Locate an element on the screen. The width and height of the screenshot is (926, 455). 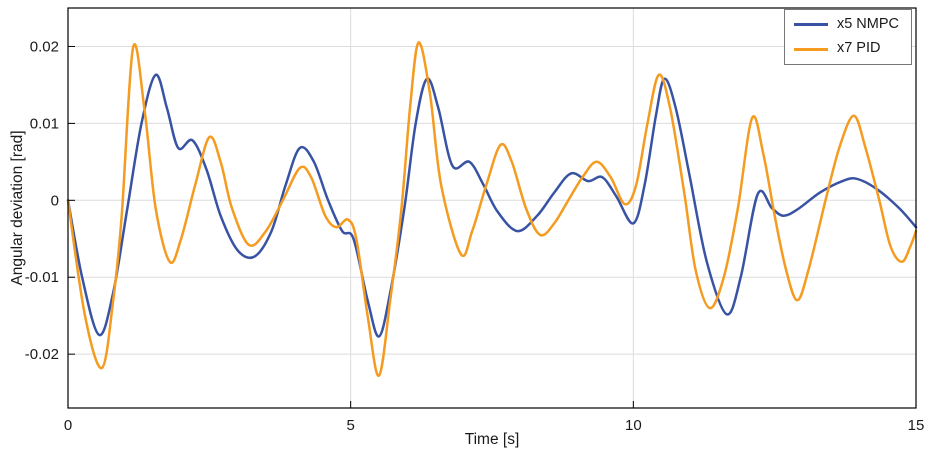
legend-item: x5 NMPC is located at coordinates (846, 24).